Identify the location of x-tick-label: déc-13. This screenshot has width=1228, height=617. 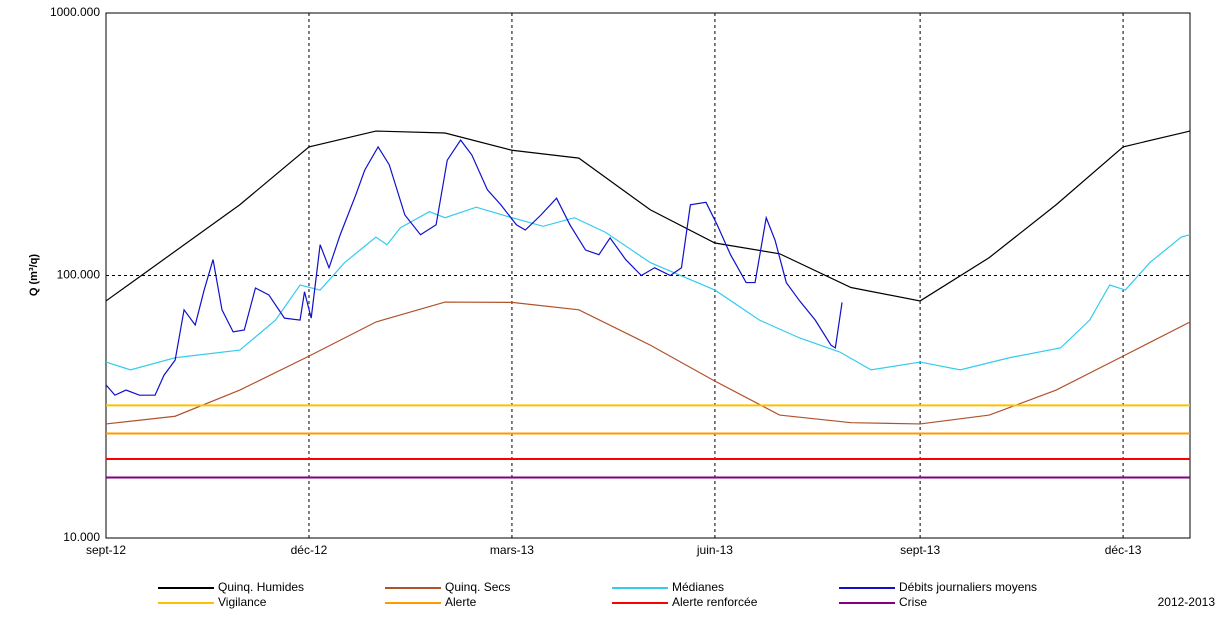
(1123, 550).